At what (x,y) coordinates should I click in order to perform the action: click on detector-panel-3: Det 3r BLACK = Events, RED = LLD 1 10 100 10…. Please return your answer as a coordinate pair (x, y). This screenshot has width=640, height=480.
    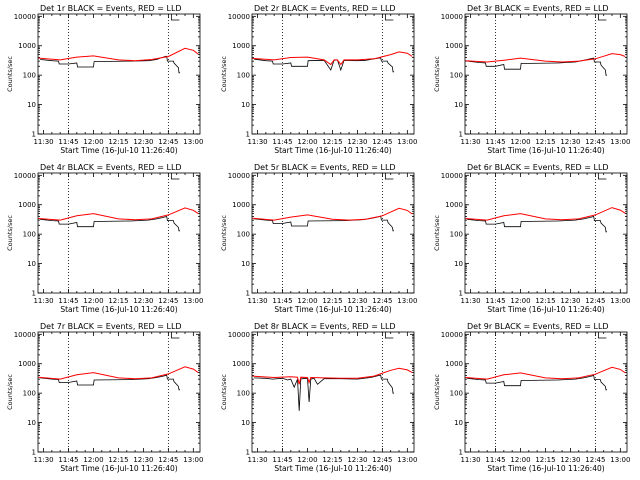
    Looking at the image, I should click on (531, 79).